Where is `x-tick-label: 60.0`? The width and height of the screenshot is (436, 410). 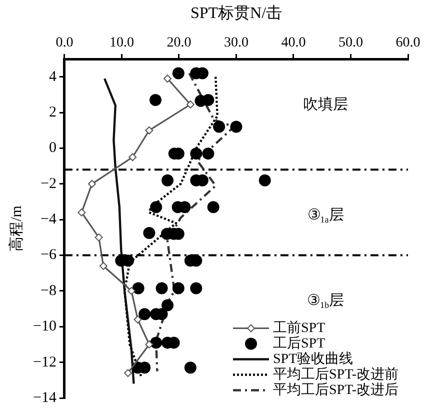 x-tick-label: 60.0 is located at coordinates (408, 42).